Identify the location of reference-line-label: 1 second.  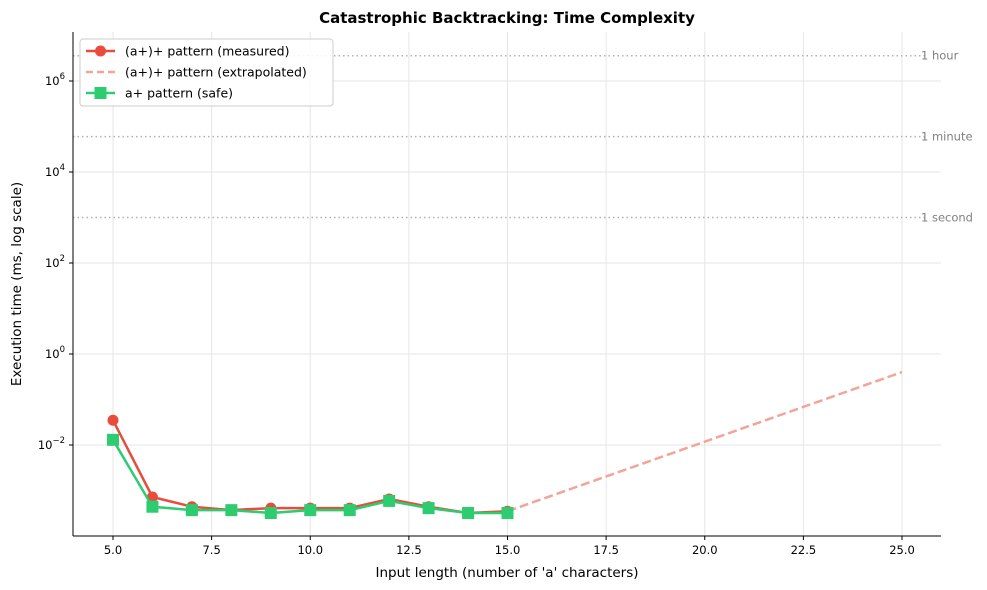
(947, 218).